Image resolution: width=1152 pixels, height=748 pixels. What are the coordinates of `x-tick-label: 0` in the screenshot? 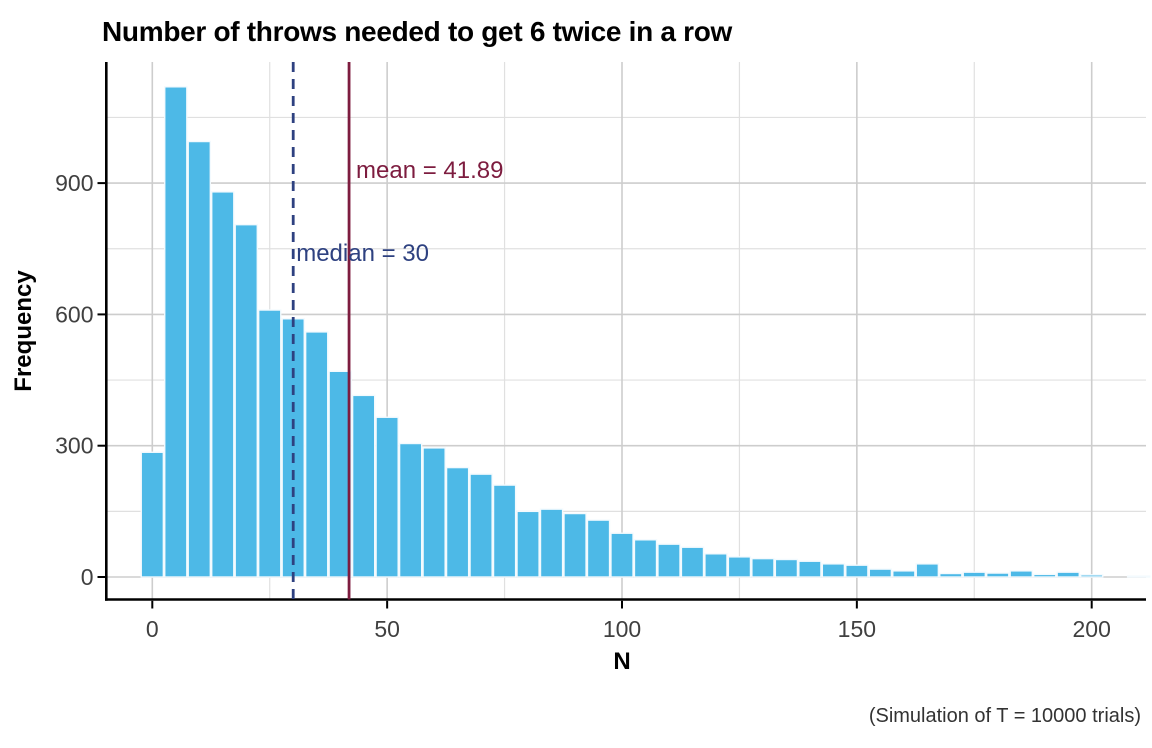 It's located at (152, 629).